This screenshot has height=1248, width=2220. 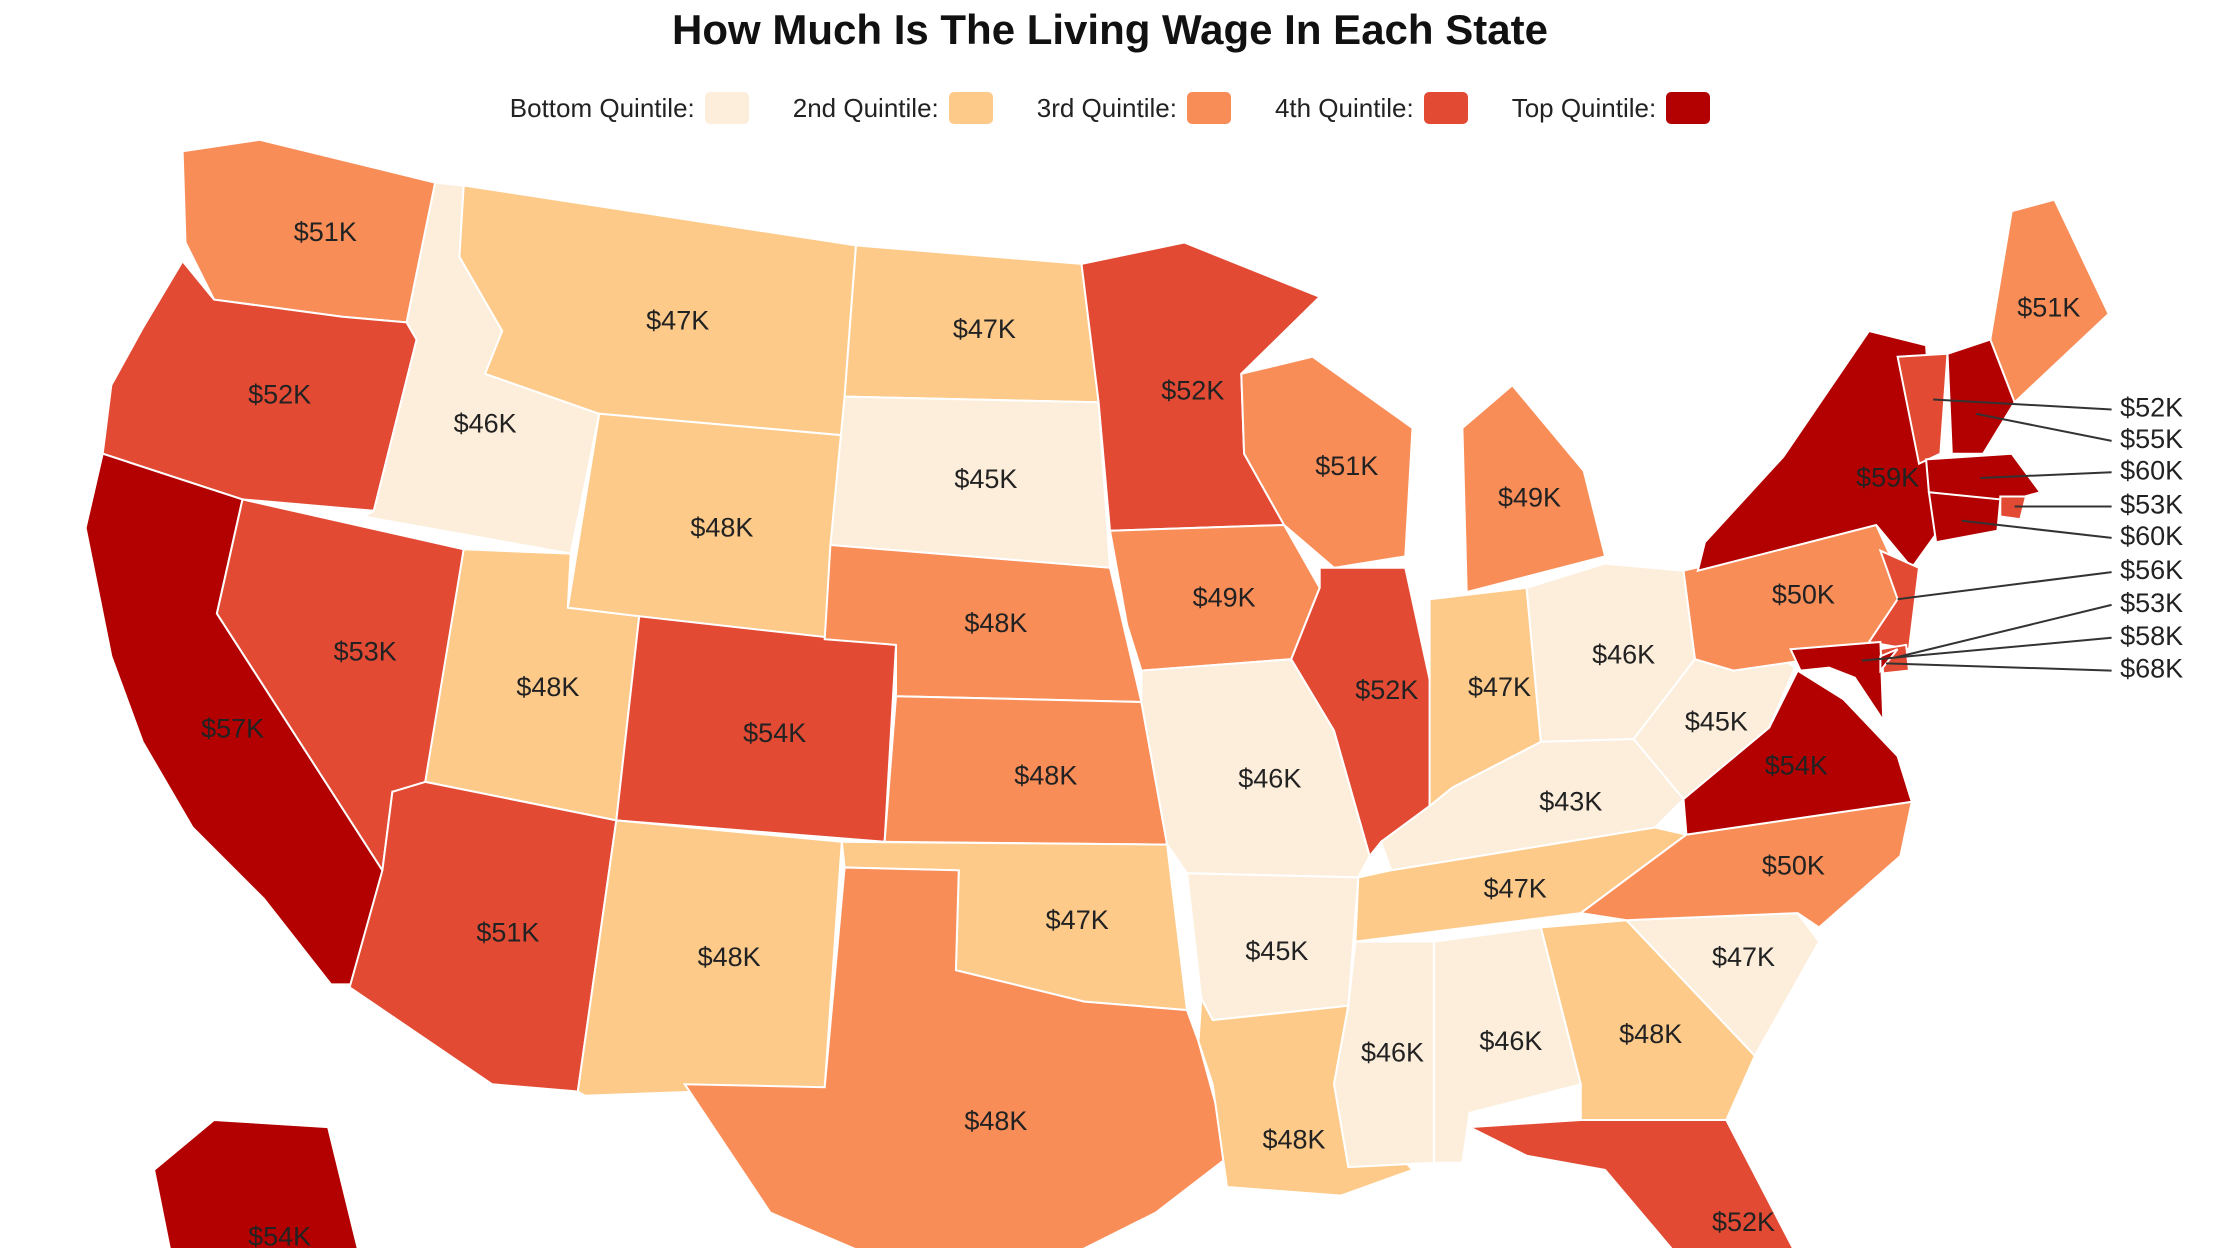 I want to click on state-label-nd: $47K, so click(x=984, y=329).